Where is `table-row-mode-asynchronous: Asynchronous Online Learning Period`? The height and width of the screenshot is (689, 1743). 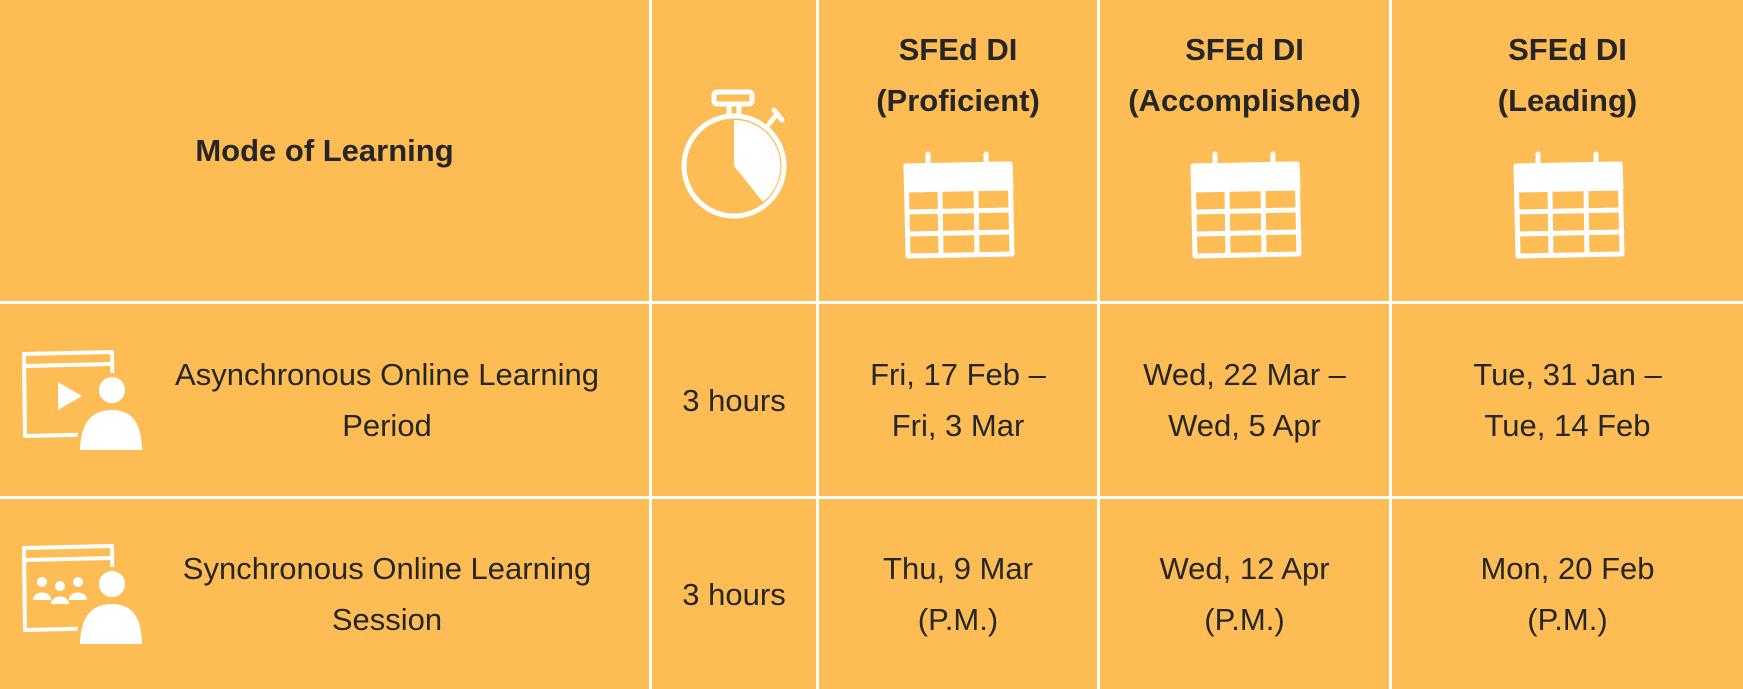
table-row-mode-asynchronous: Asynchronous Online Learning Period is located at coordinates (326, 401).